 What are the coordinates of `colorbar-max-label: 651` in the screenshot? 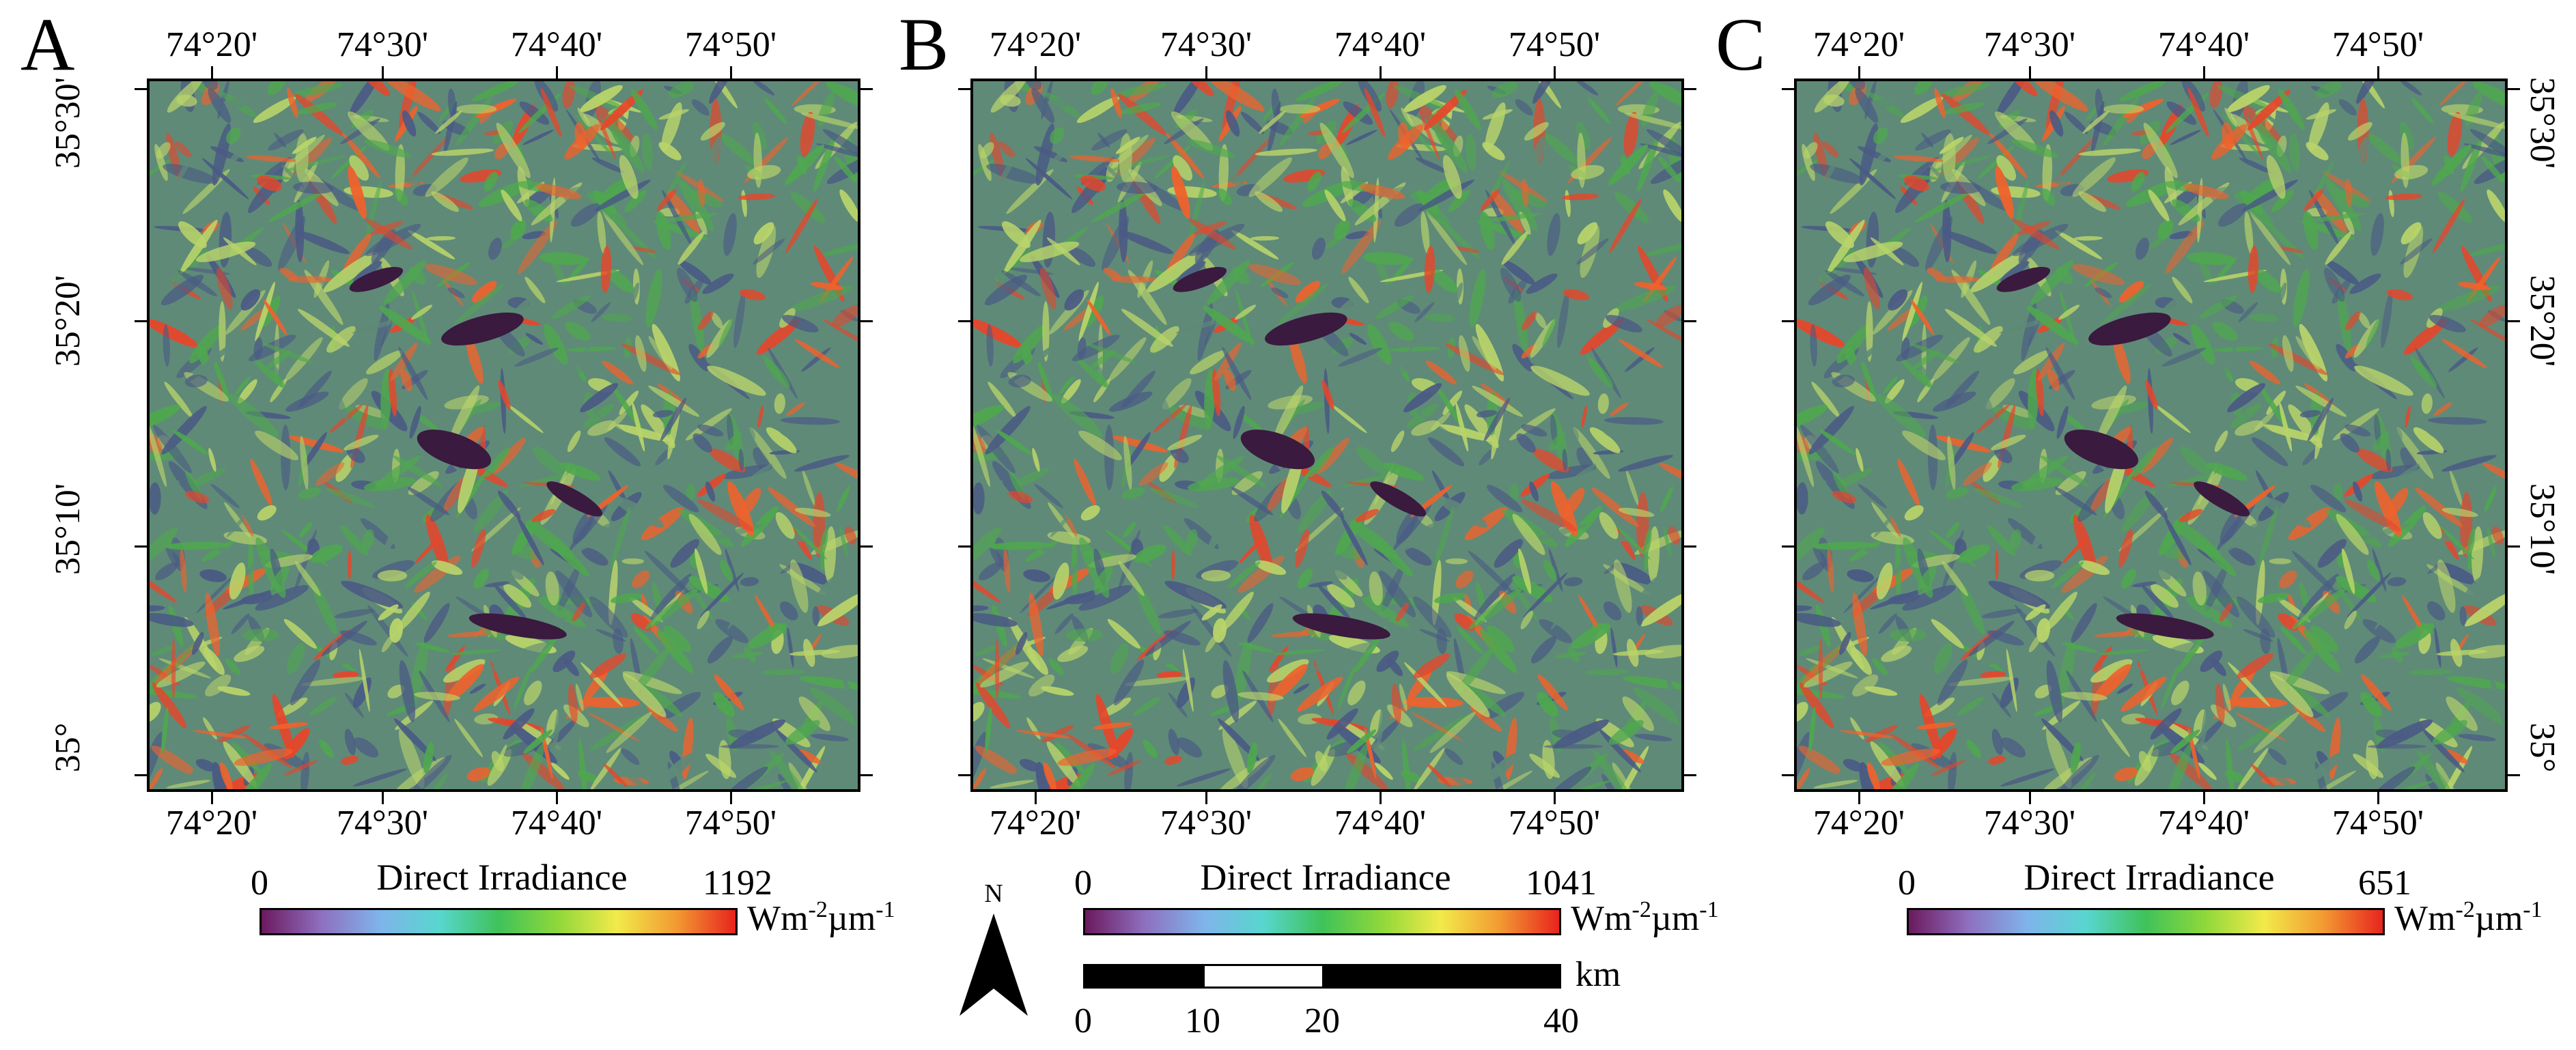 It's located at (2384, 883).